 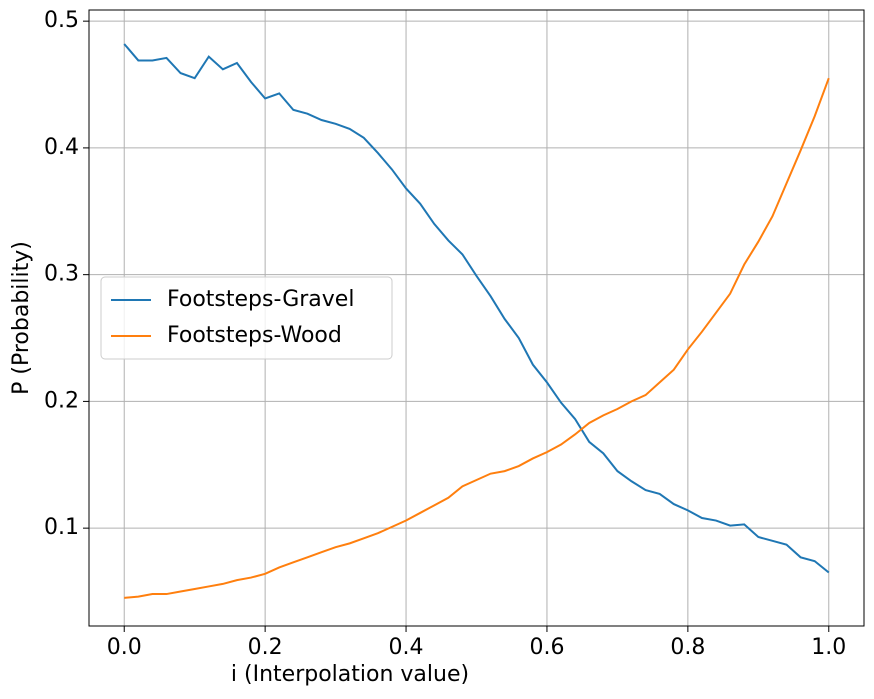 I want to click on legend: Footsteps-Gravel Footsteps-Wood, so click(x=246, y=318).